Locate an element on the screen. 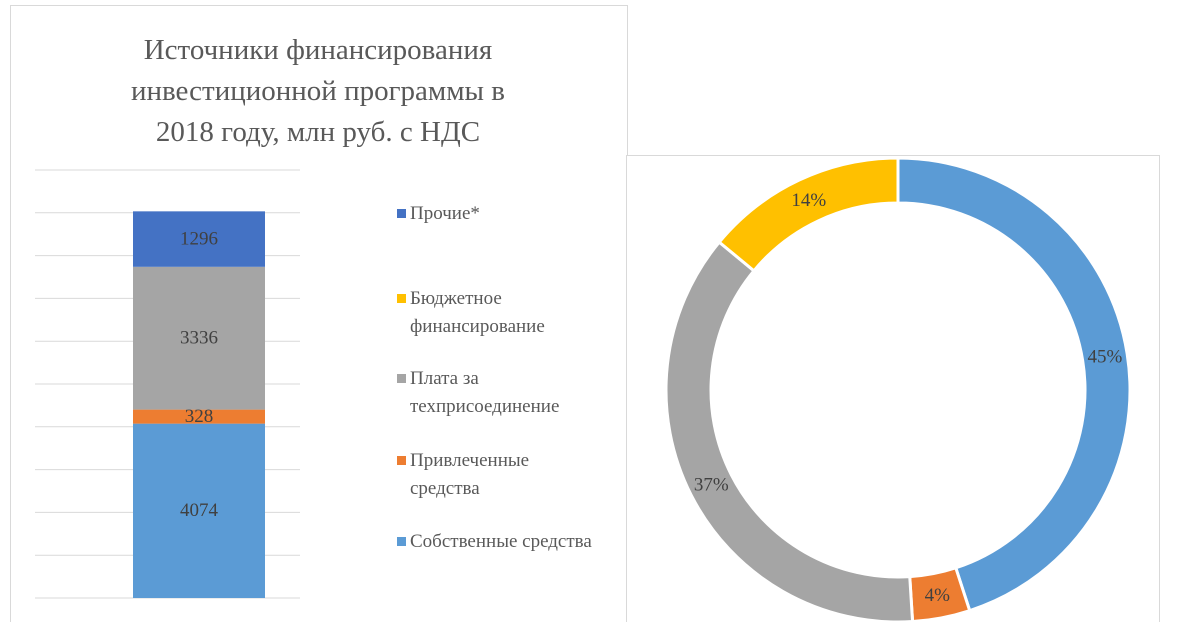  legend-label: Прочие* is located at coordinates (445, 213).